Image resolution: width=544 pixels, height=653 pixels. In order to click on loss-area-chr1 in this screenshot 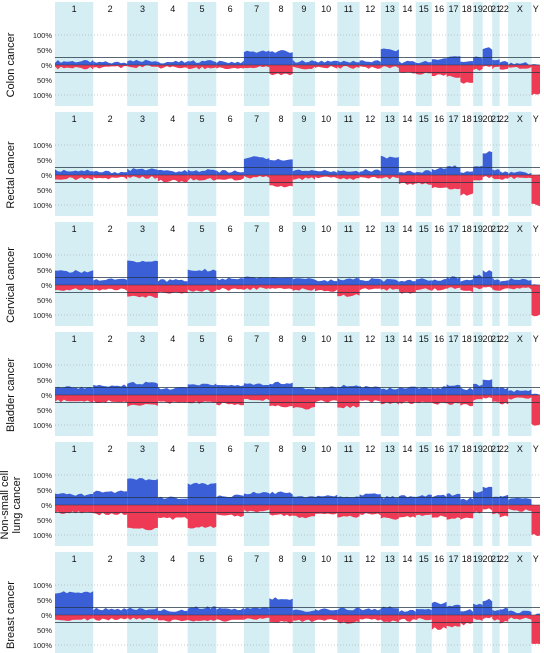, I will do `click(74, 288)`.